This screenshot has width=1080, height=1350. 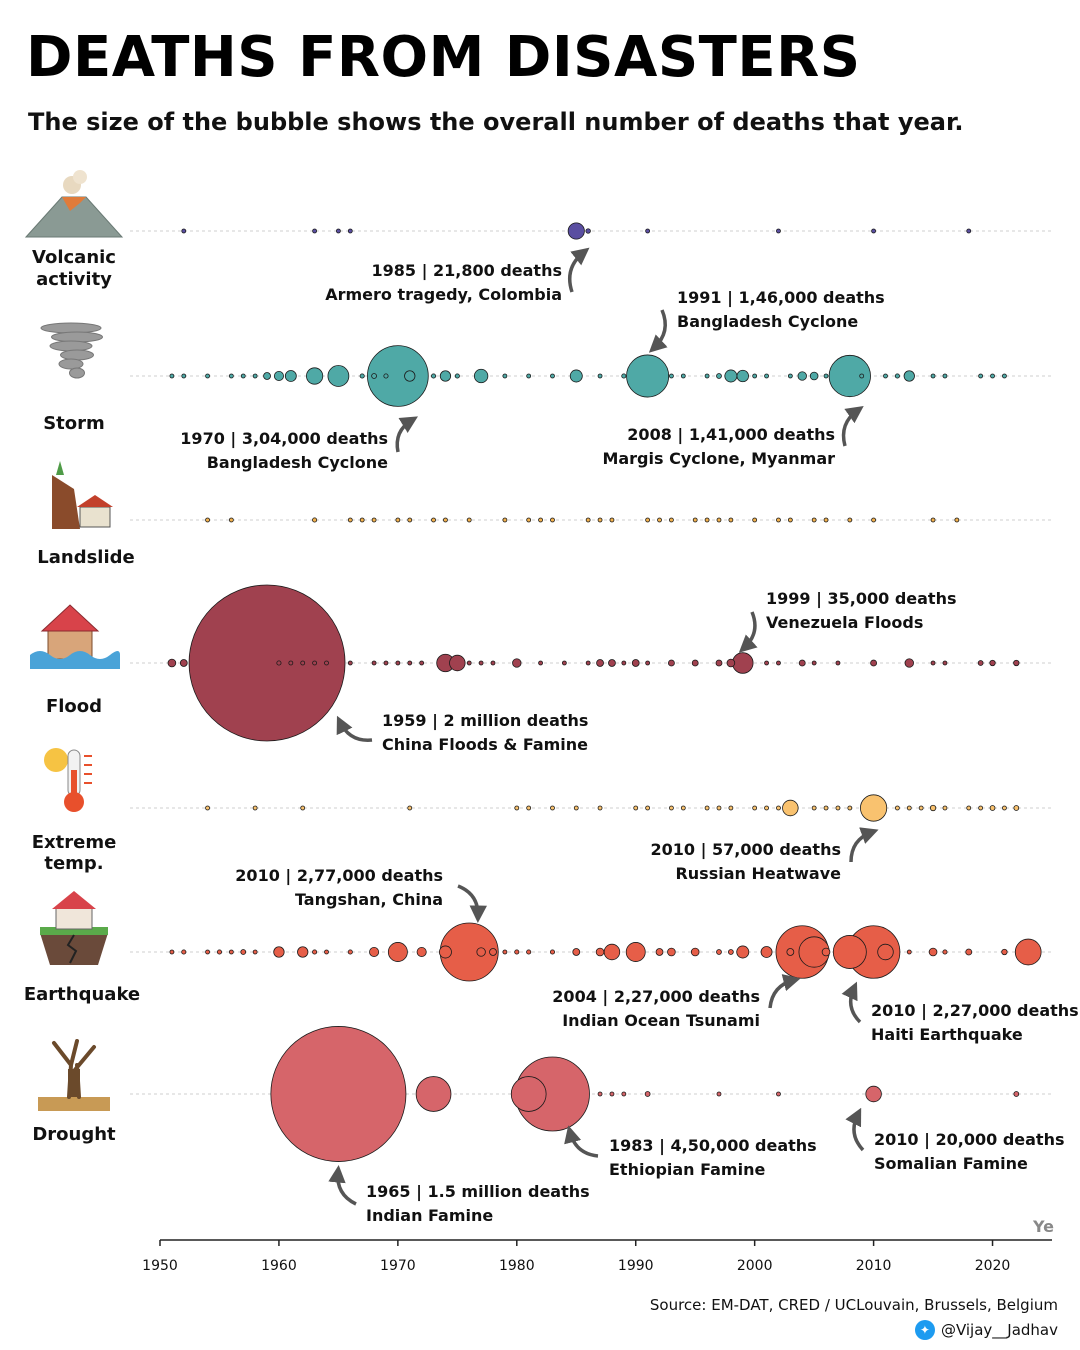 What do you see at coordinates (85, 557) in the screenshot?
I see `series-label: Landslide` at bounding box center [85, 557].